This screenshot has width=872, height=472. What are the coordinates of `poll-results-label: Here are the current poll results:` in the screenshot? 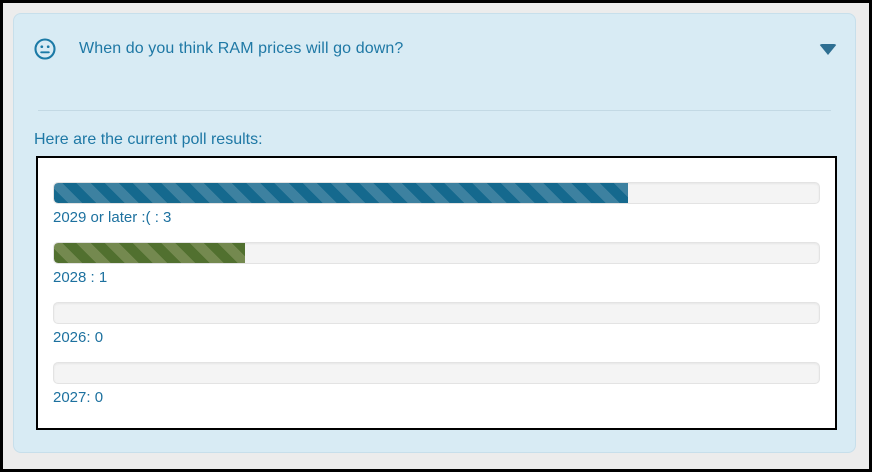 It's located at (148, 139).